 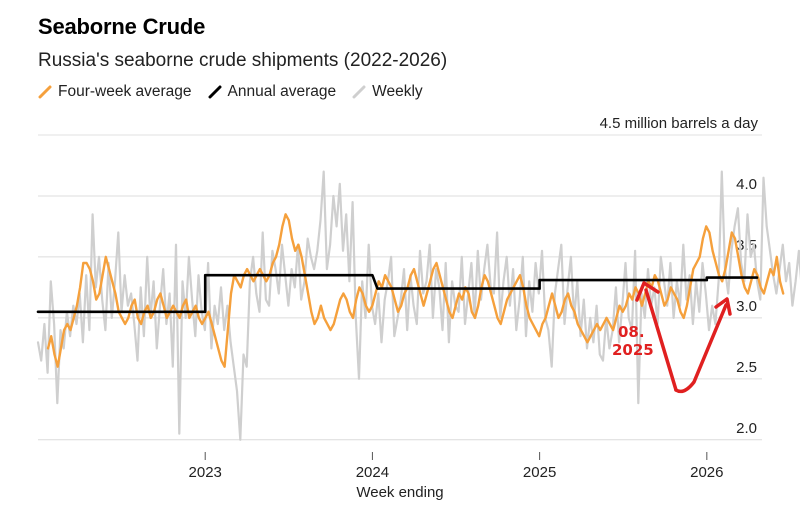 I want to click on unit-label: 4.5 million barrels a day, so click(x=678, y=123).